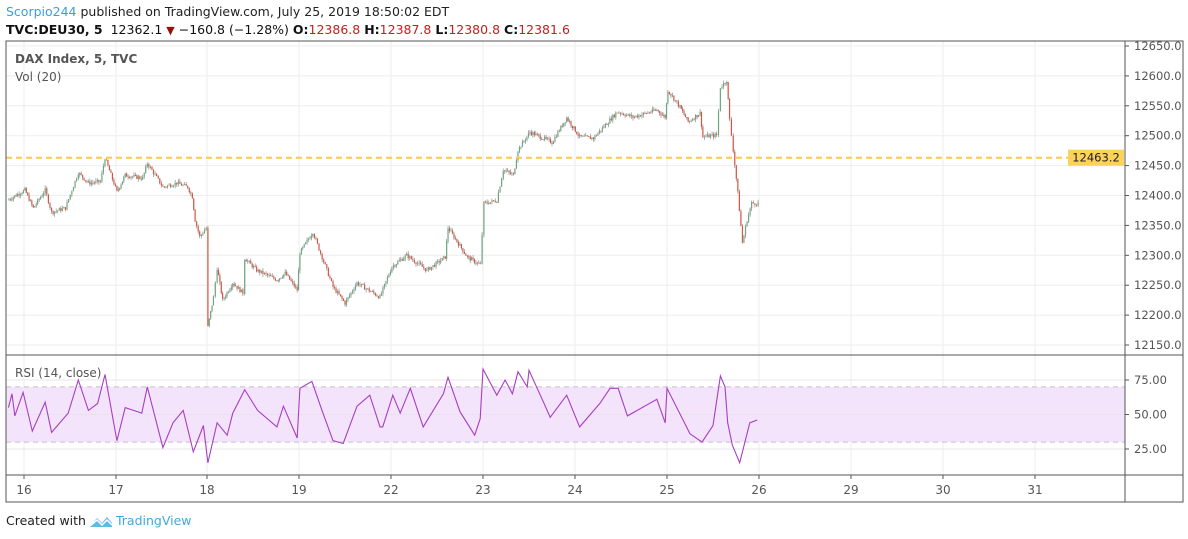 Image resolution: width=1188 pixels, height=539 pixels. Describe the element at coordinates (153, 520) in the screenshot. I see `tradingview-link: TradingView` at that location.